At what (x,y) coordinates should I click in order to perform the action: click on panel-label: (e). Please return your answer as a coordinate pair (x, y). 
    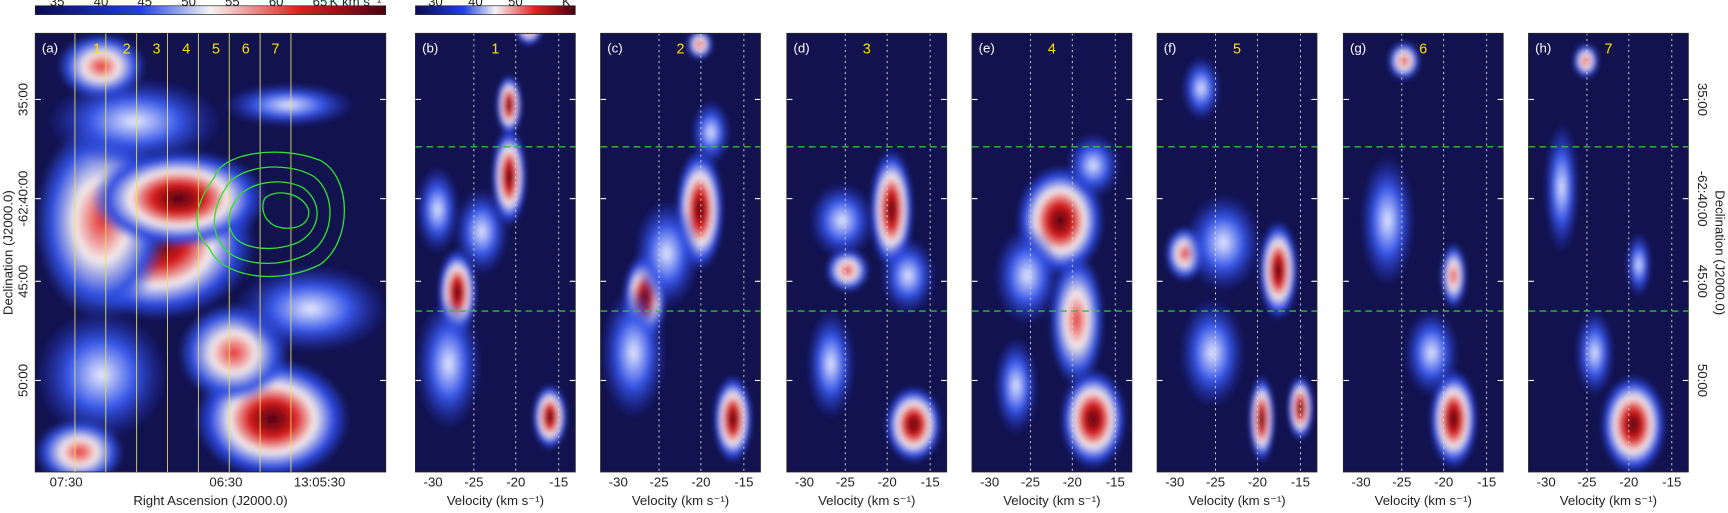
    Looking at the image, I should click on (987, 47).